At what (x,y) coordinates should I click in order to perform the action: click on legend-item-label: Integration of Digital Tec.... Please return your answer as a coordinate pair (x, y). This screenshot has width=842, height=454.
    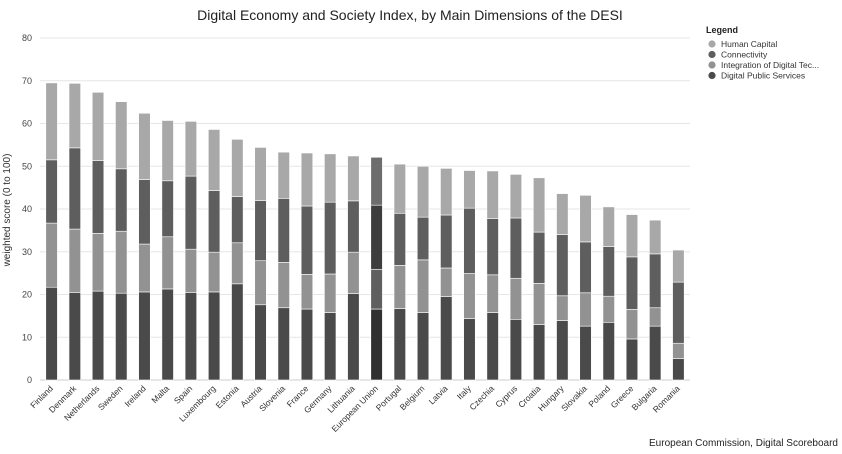
    Looking at the image, I should click on (770, 65).